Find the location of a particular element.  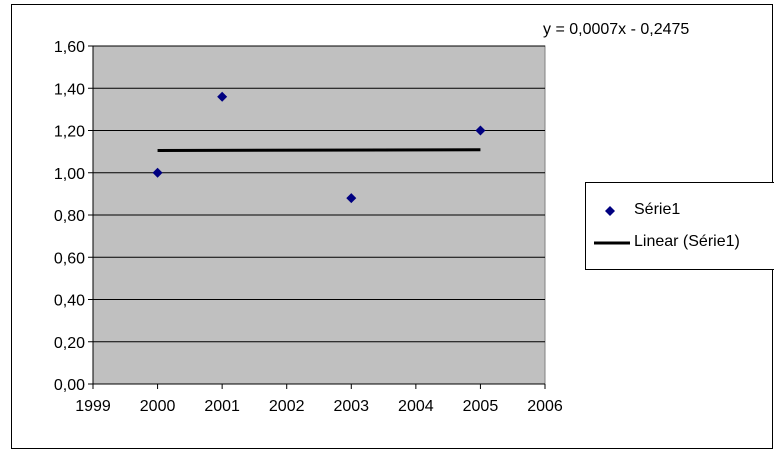

trendline is located at coordinates (319, 150).